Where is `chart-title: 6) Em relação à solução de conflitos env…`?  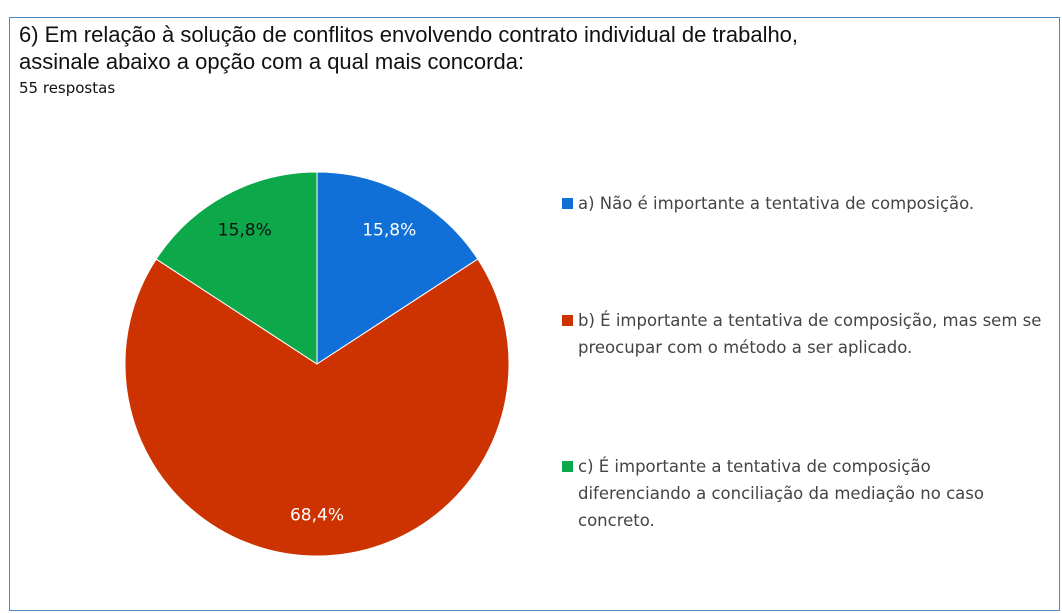
chart-title: 6) Em relação à solução de conflitos env… is located at coordinates (409, 48).